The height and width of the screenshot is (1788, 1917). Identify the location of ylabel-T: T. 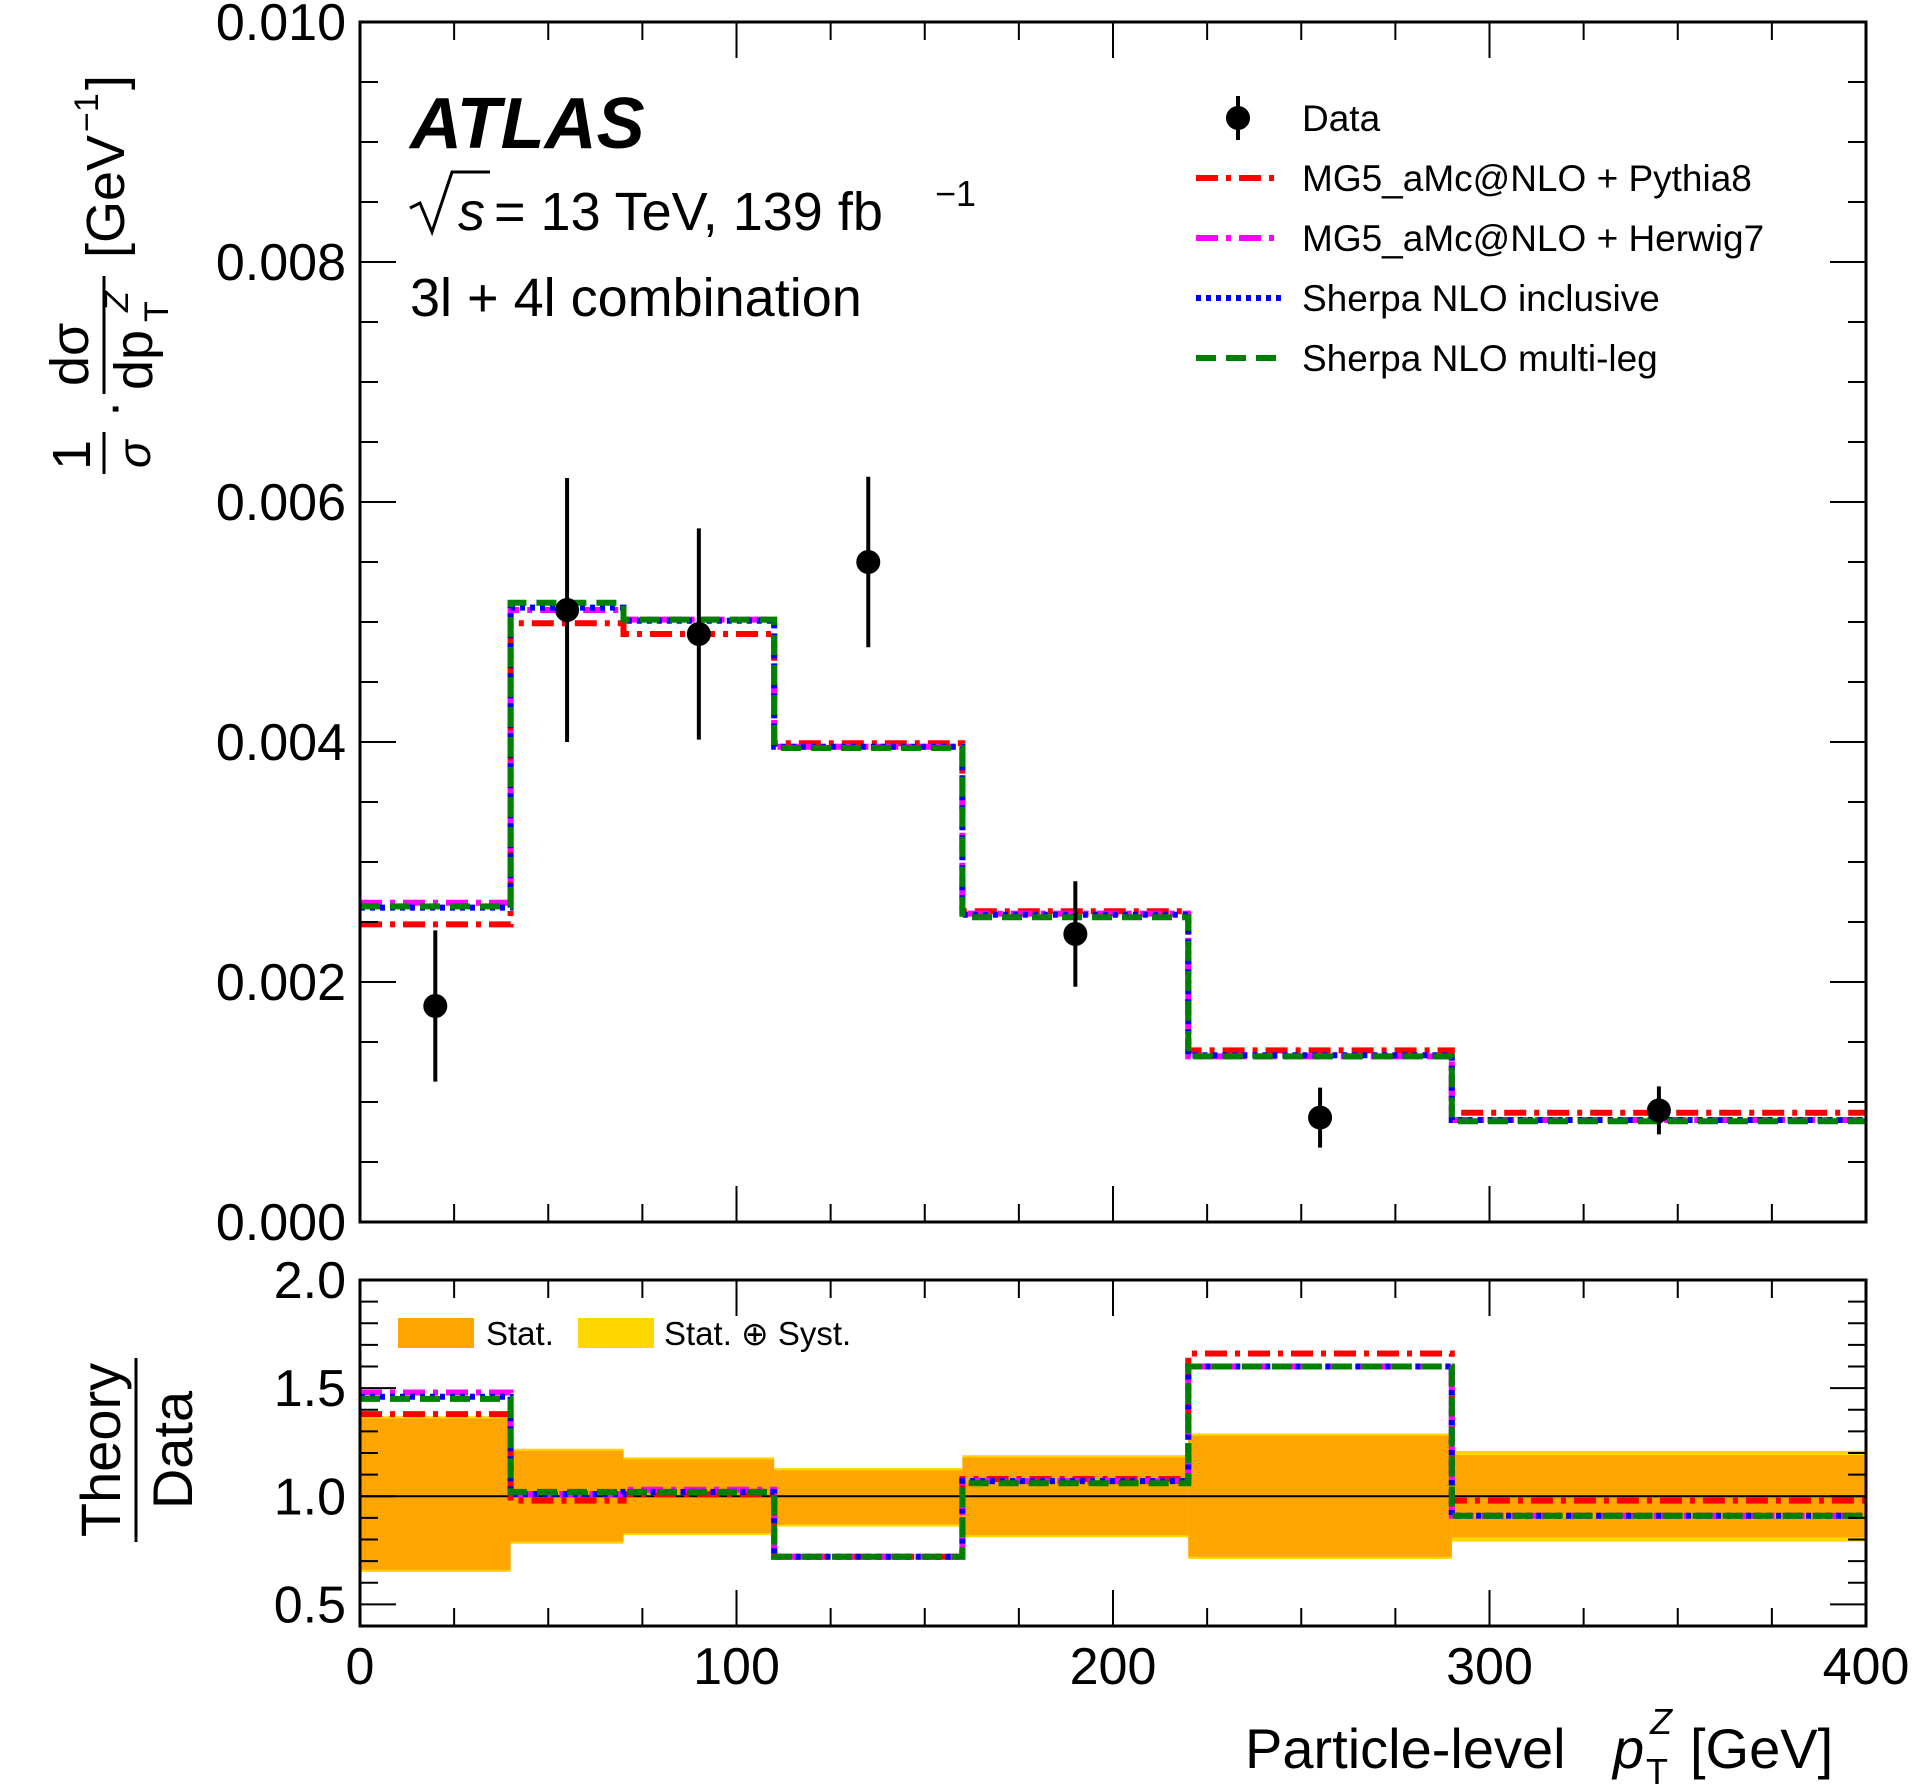
(157, 311).